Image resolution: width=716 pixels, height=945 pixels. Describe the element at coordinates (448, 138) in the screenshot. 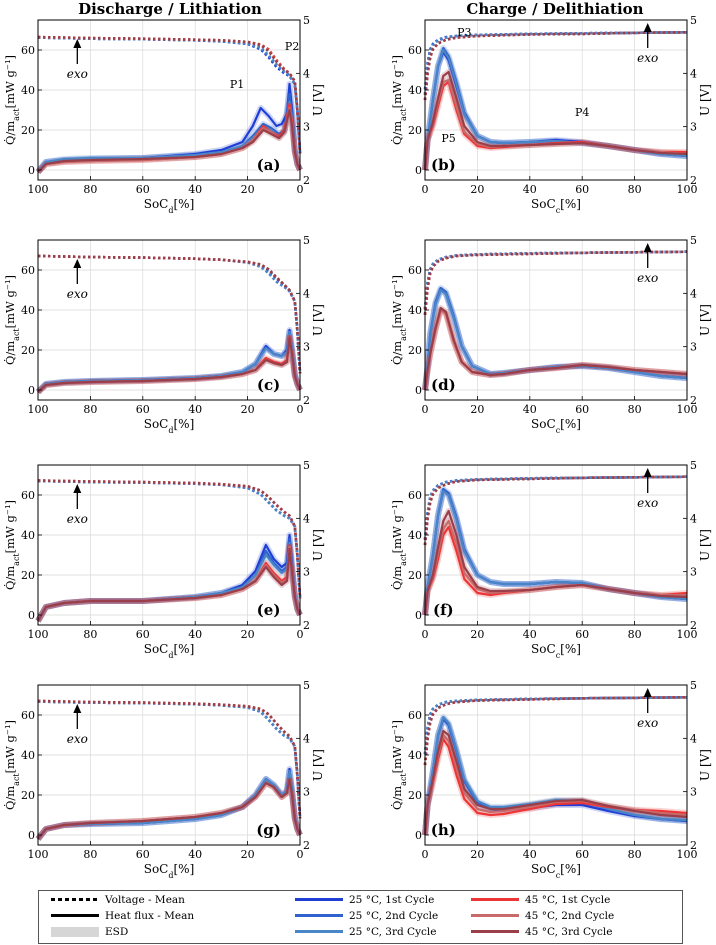

I see `peak-label: P5` at that location.